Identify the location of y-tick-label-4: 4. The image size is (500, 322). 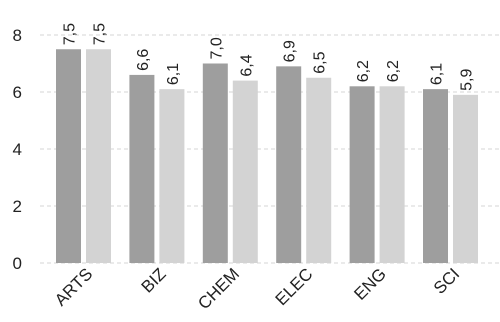
(17, 149).